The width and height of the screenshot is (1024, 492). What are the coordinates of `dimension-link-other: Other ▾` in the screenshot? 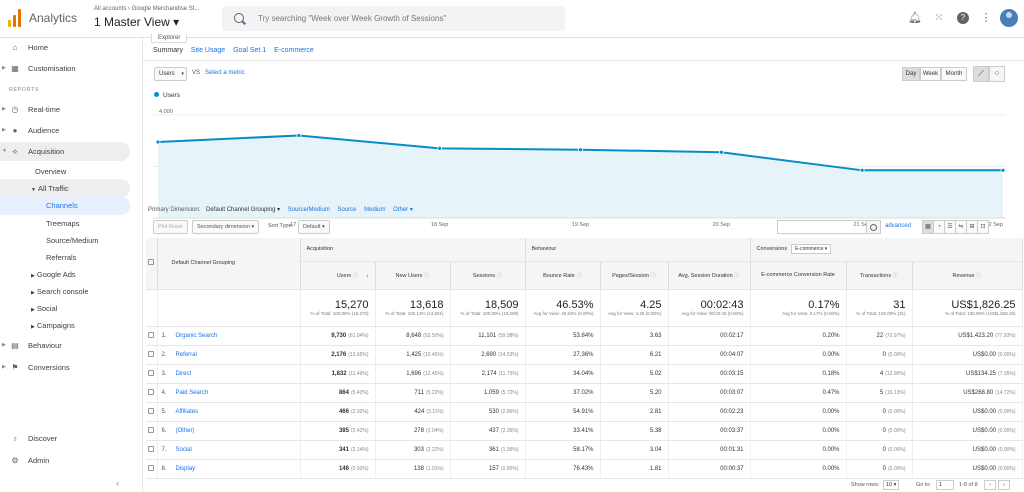 It's located at (403, 210).